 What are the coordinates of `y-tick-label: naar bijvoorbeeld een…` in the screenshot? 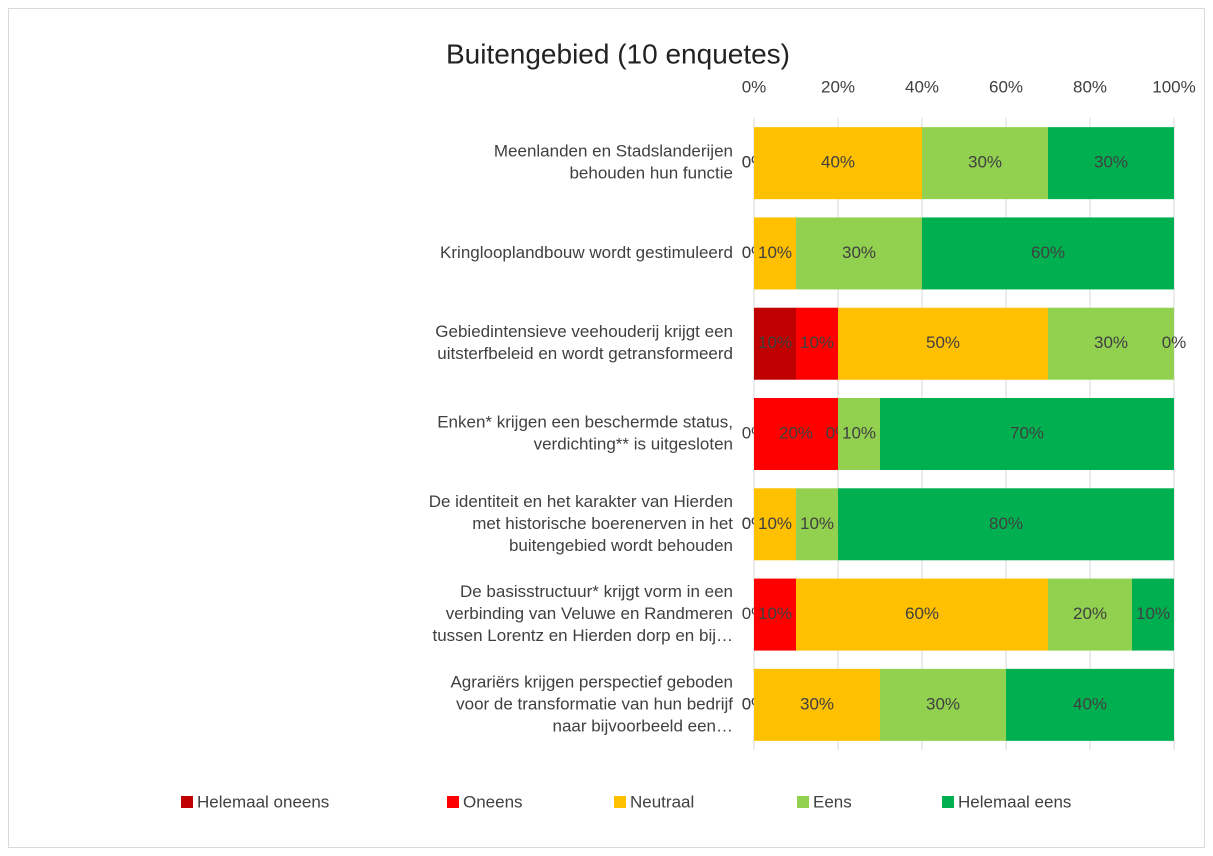 It's located at (642, 725).